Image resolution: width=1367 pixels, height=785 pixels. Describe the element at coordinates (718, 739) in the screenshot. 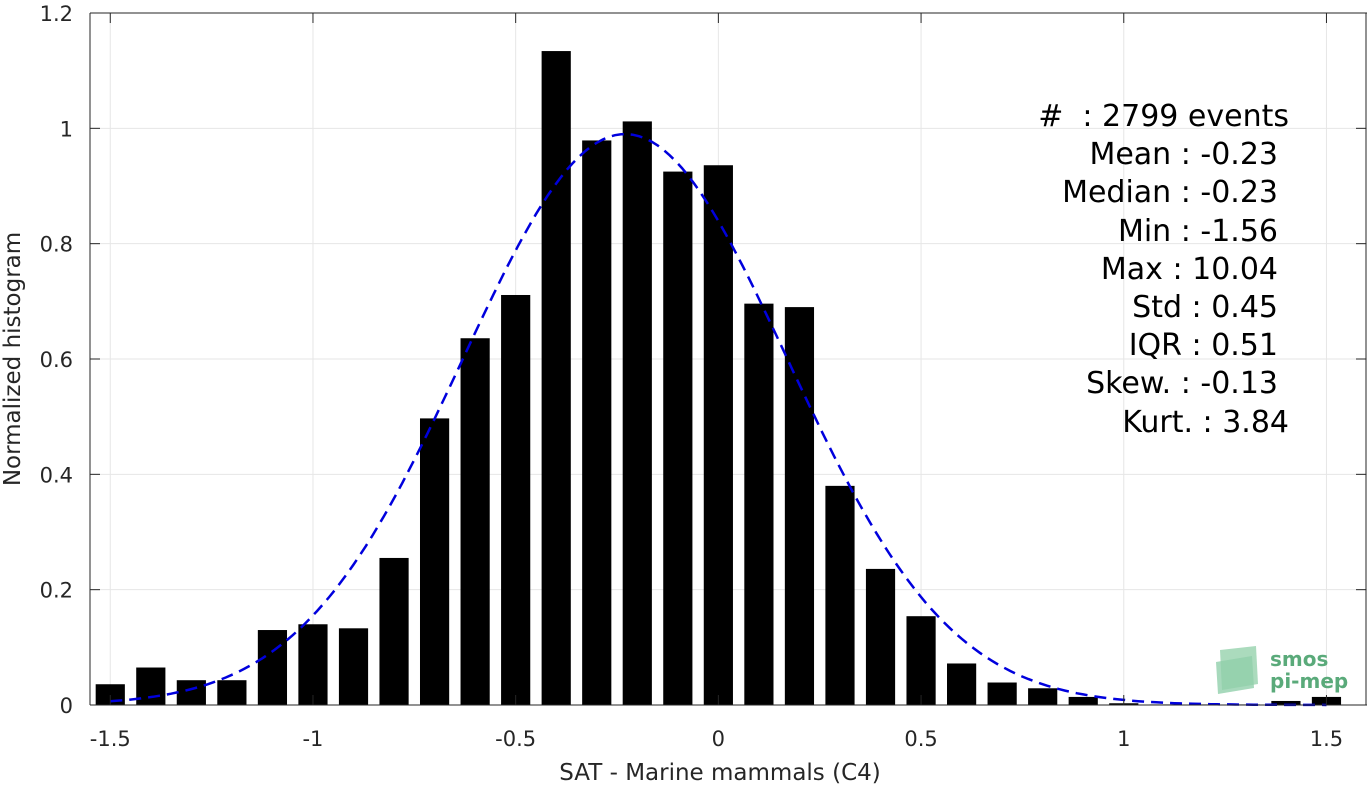

I see `x-tick-label: 0` at that location.